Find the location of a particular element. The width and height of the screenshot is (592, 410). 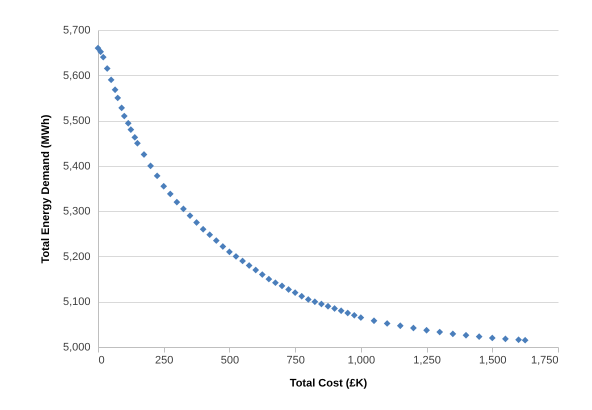

x-tick-label: 0 is located at coordinates (101, 360).